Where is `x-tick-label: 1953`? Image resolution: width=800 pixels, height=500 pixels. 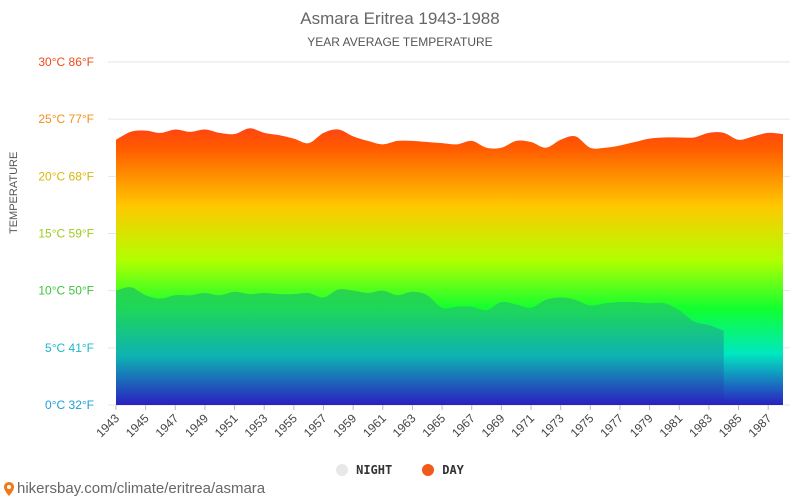
x-tick-label: 1953 is located at coordinates (256, 425).